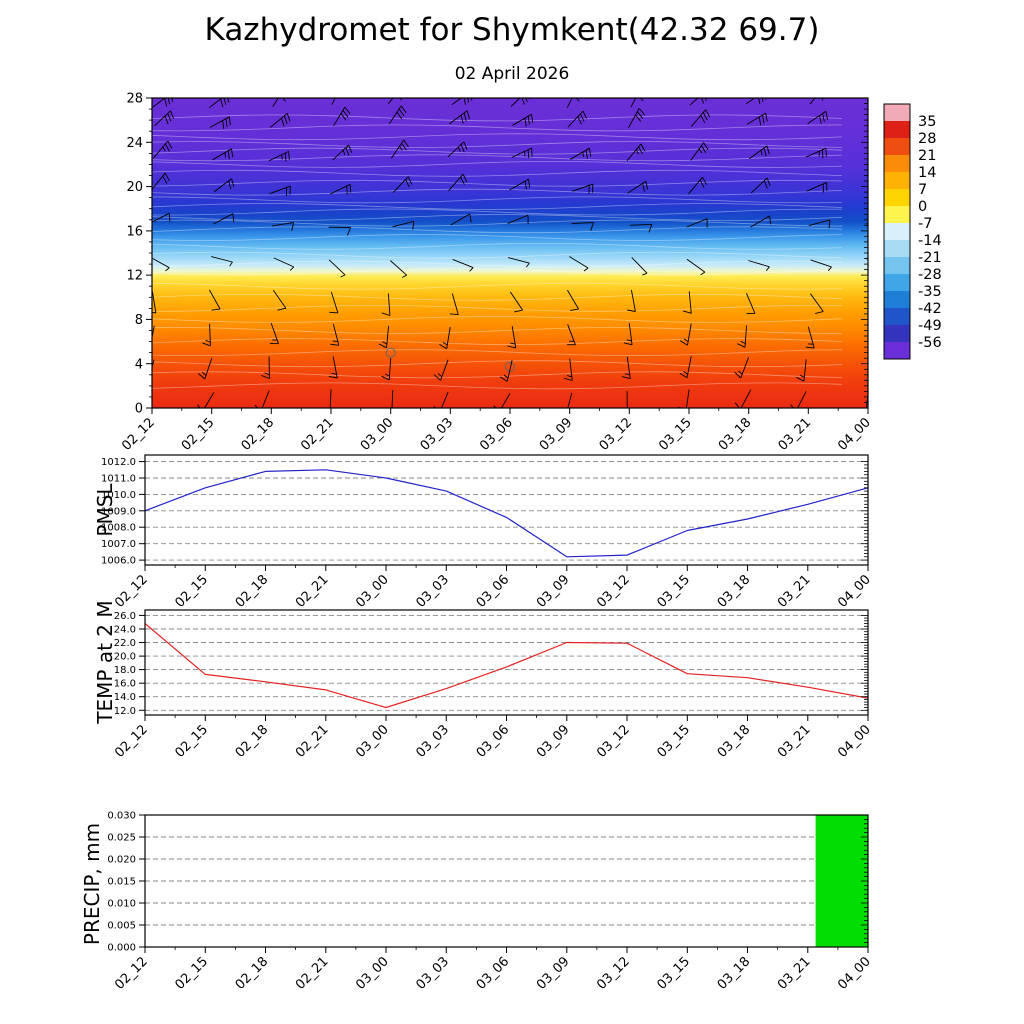 The width and height of the screenshot is (1024, 1024). Describe the element at coordinates (125, 630) in the screenshot. I see `svg-text: 24.0` at that location.